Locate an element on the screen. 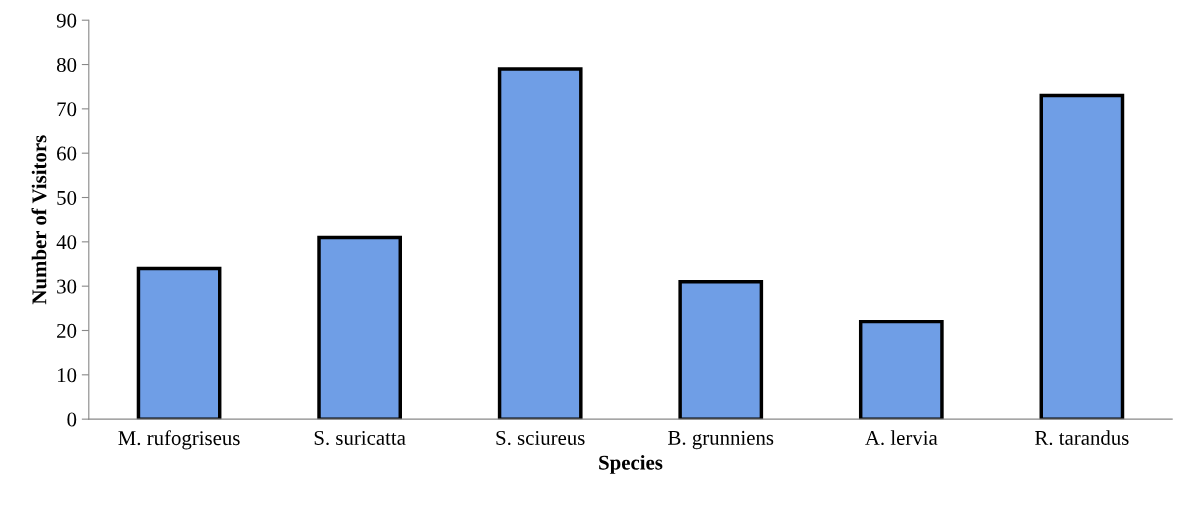 The height and width of the screenshot is (505, 1184). x-tick-label: A. lervia is located at coordinates (901, 438).